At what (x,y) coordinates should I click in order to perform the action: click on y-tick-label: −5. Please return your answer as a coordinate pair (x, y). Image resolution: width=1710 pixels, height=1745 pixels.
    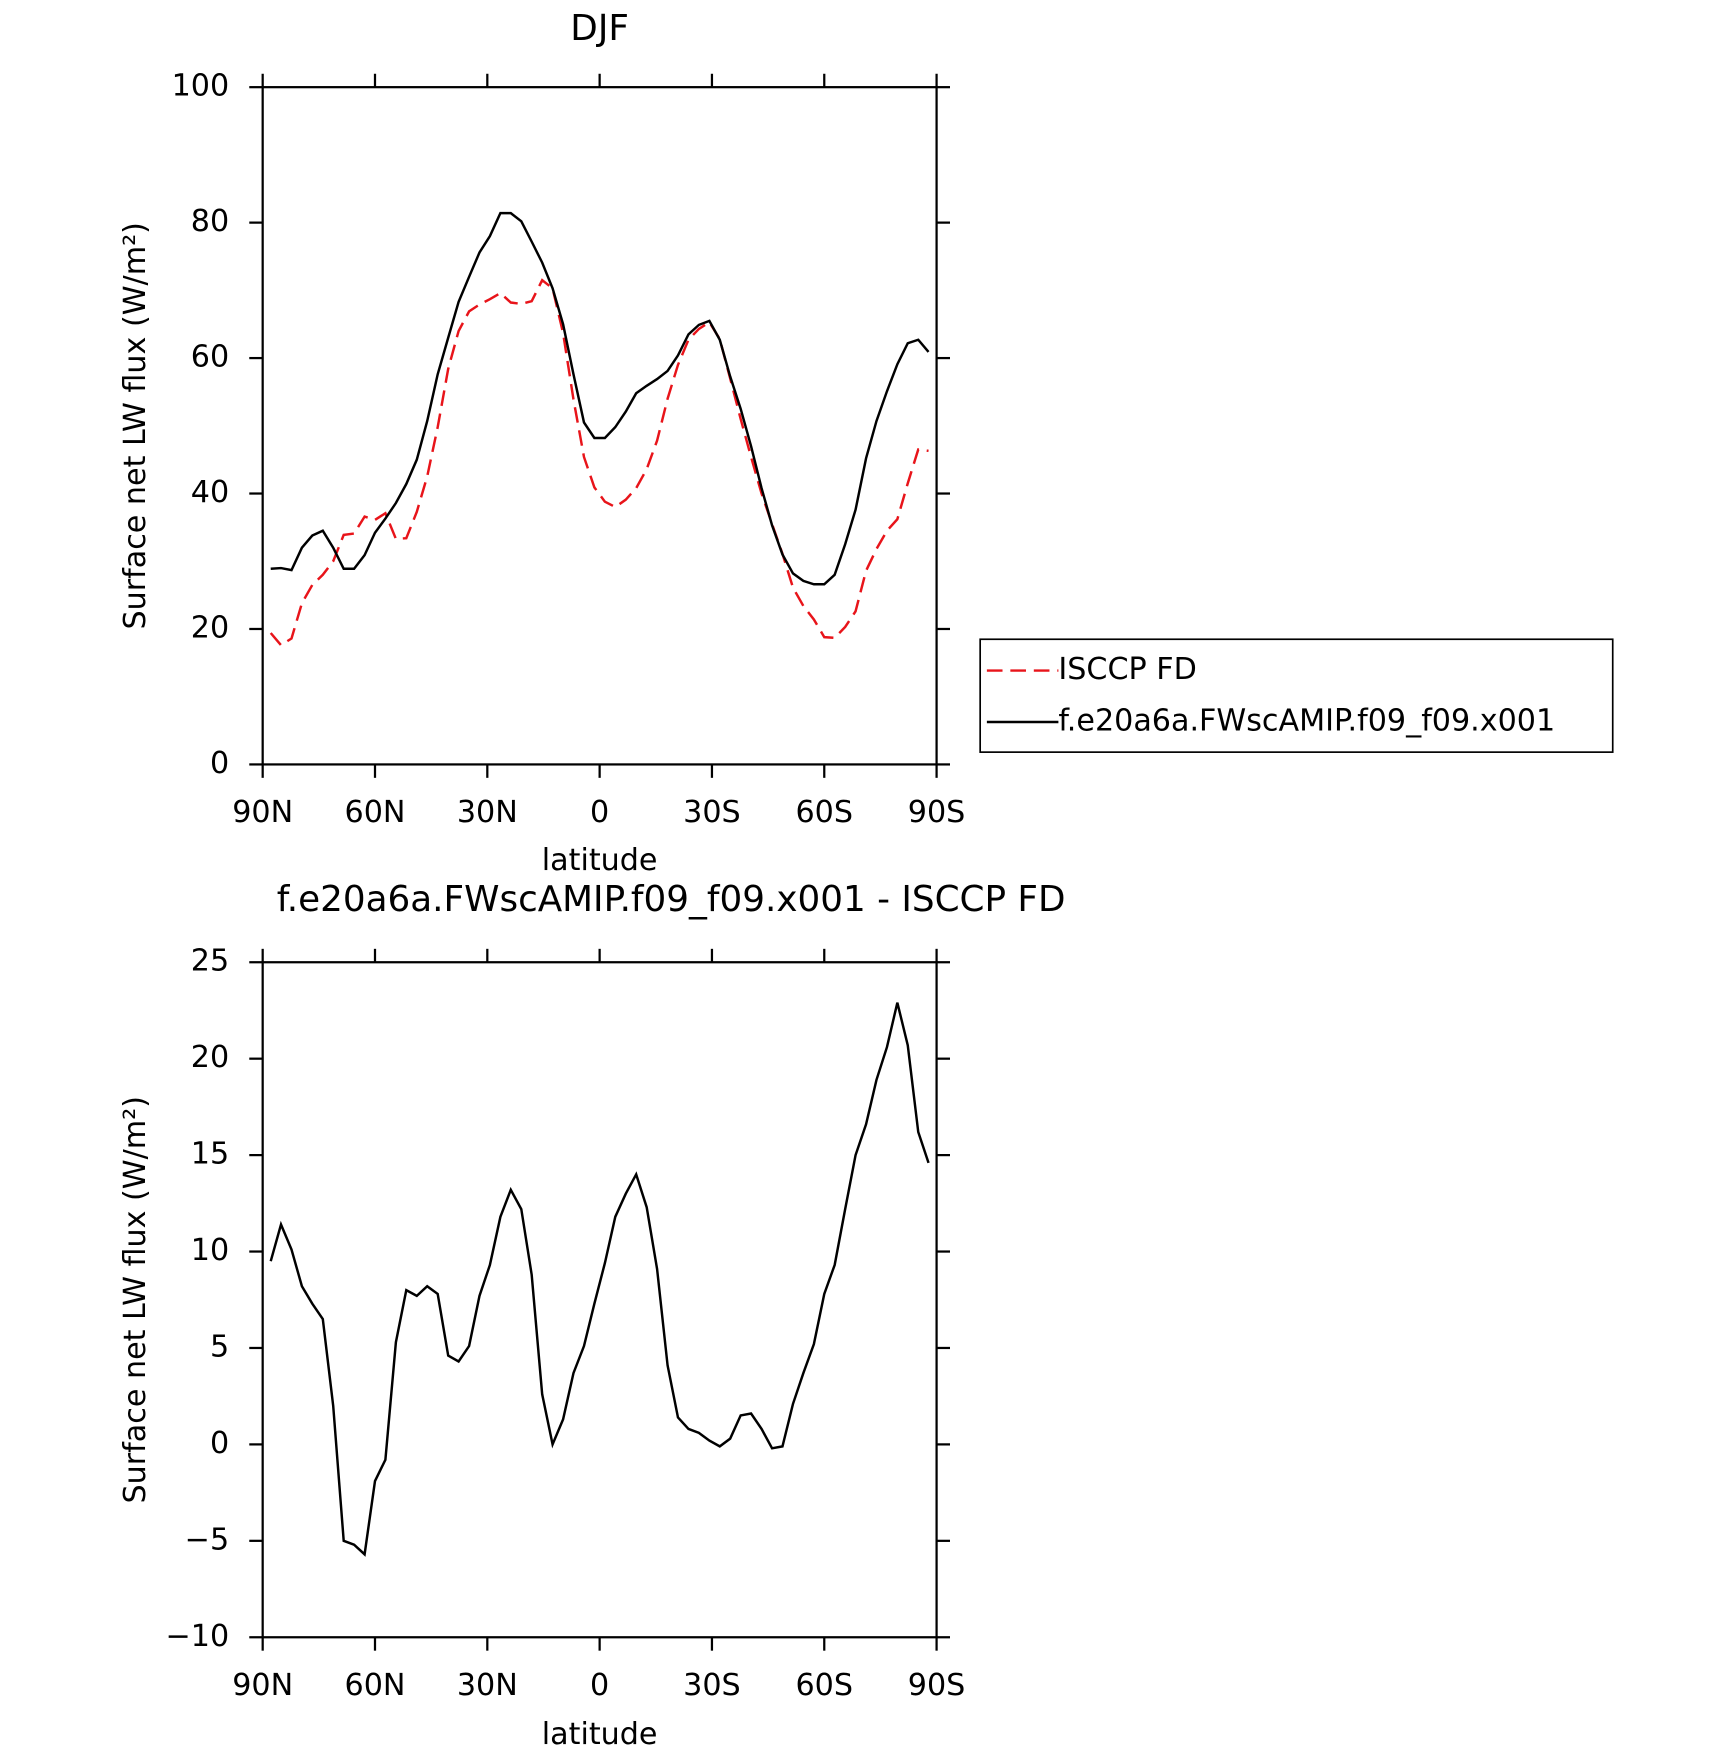
    Looking at the image, I should click on (207, 1539).